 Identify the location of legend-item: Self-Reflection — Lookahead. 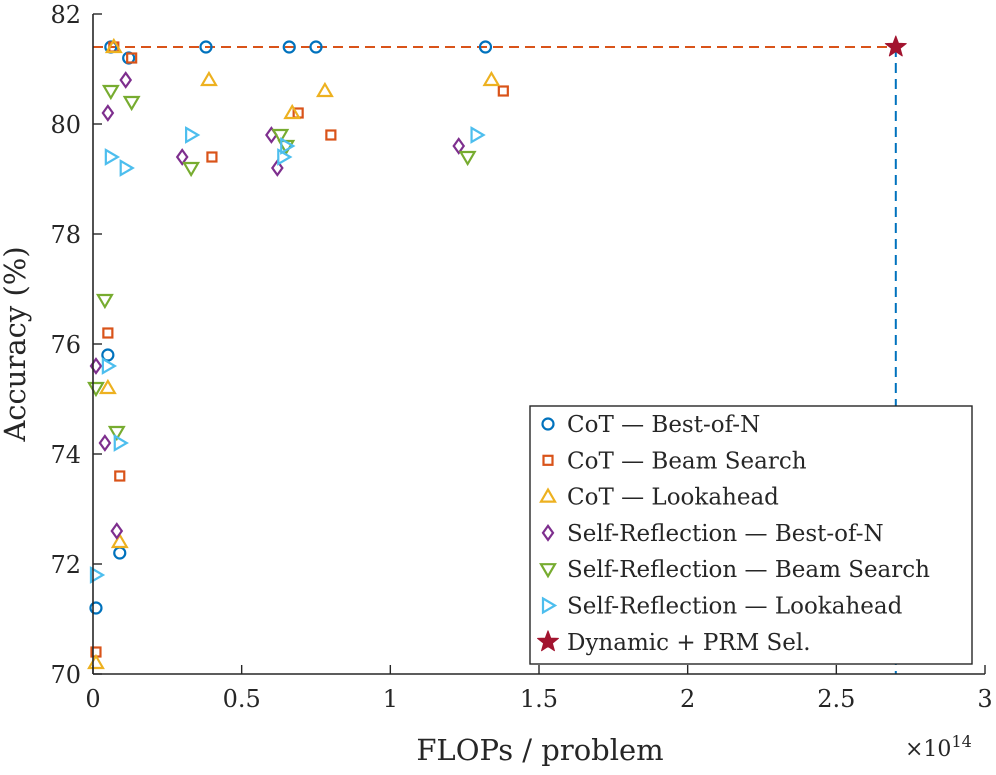
(722, 607).